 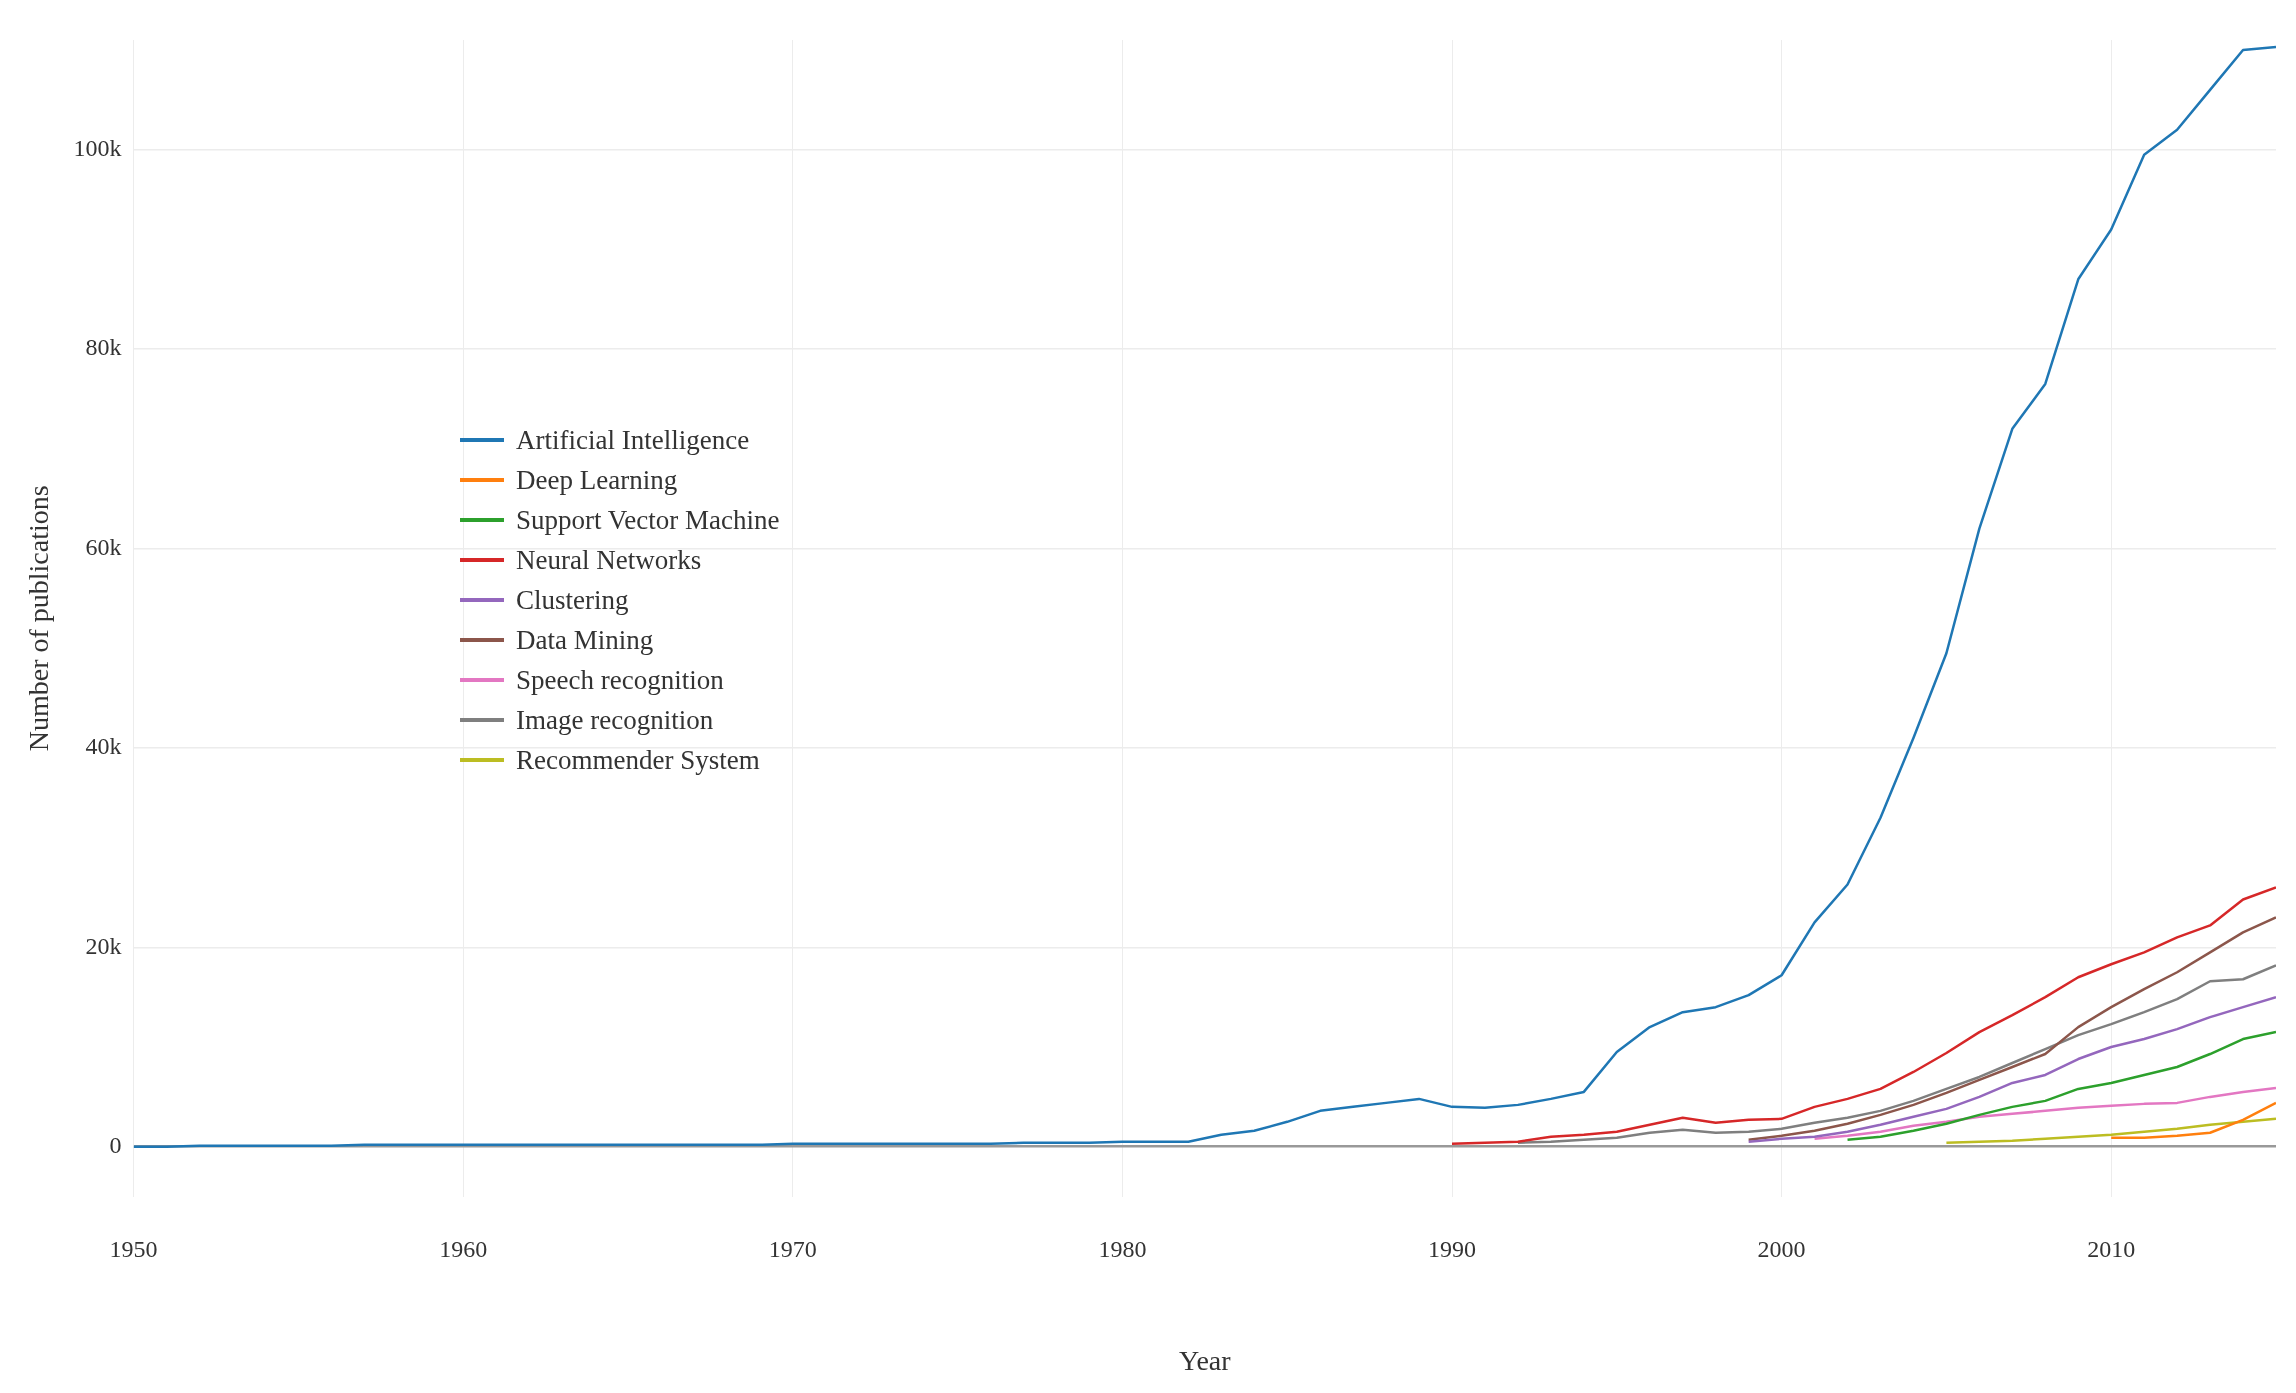 I want to click on legend-label: Artificial Intelligence, so click(x=633, y=440).